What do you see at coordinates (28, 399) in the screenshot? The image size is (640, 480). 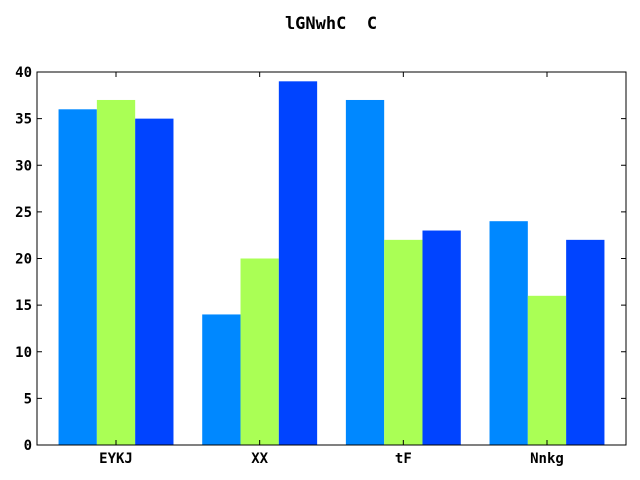 I see `y-tick-label-5: 5` at bounding box center [28, 399].